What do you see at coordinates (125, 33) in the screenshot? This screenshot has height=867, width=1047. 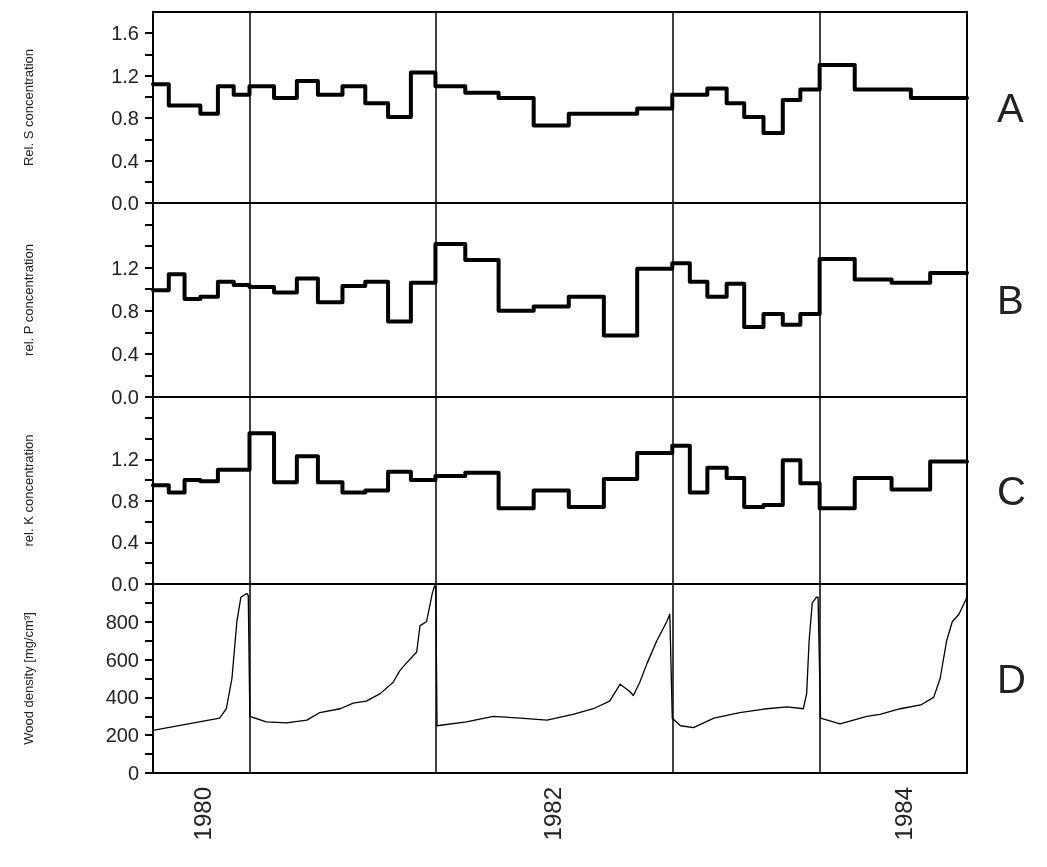 I see `y-tick-label: 1.6` at bounding box center [125, 33].